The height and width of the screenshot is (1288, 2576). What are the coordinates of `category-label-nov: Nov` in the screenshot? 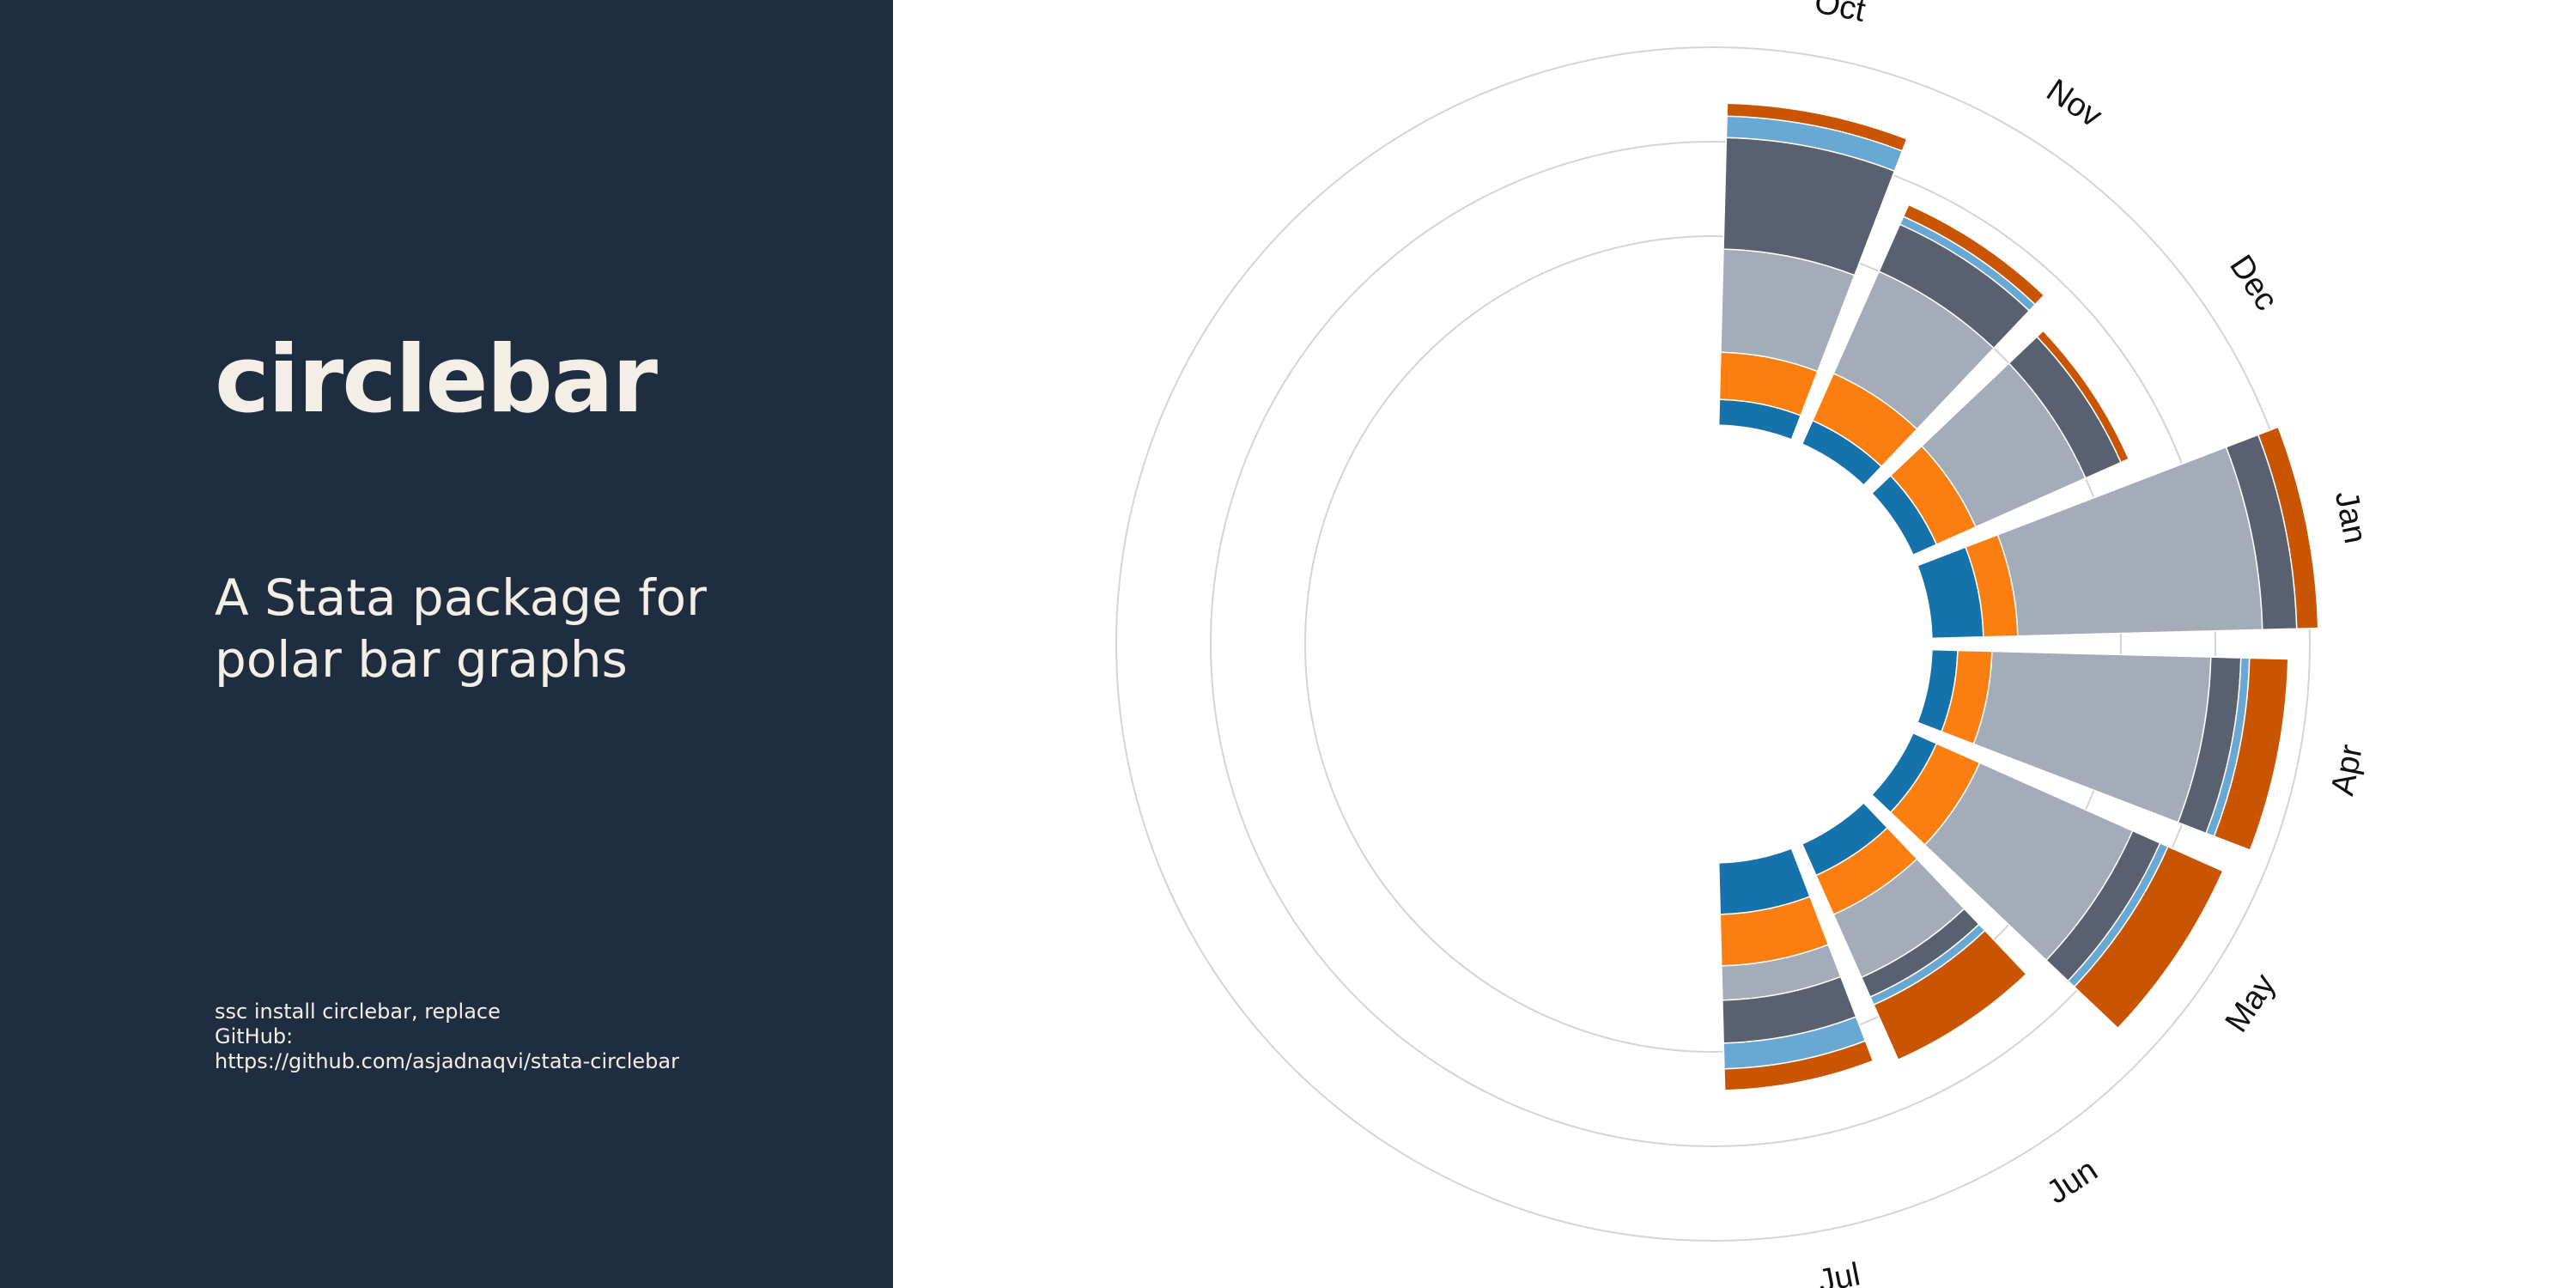 It's located at (2075, 103).